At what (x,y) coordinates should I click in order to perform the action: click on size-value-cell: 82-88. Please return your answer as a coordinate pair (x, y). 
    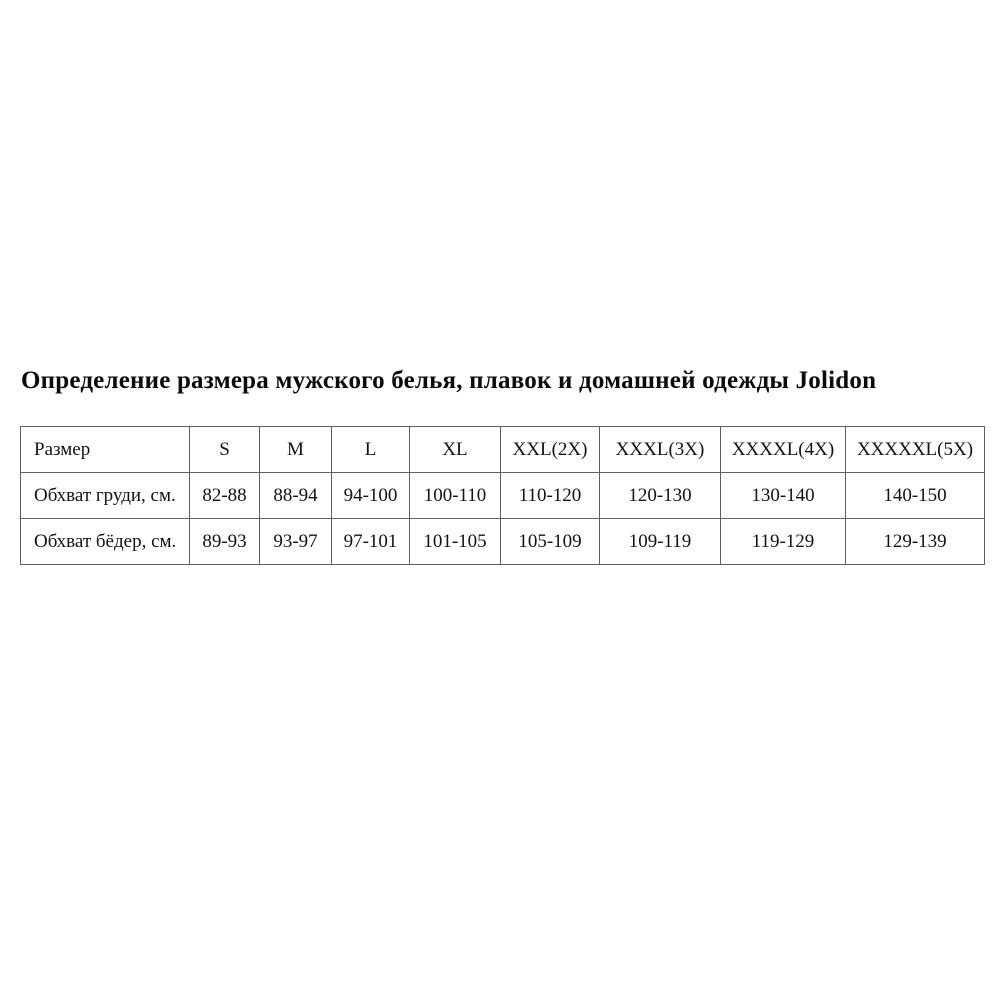
    Looking at the image, I should click on (224, 495).